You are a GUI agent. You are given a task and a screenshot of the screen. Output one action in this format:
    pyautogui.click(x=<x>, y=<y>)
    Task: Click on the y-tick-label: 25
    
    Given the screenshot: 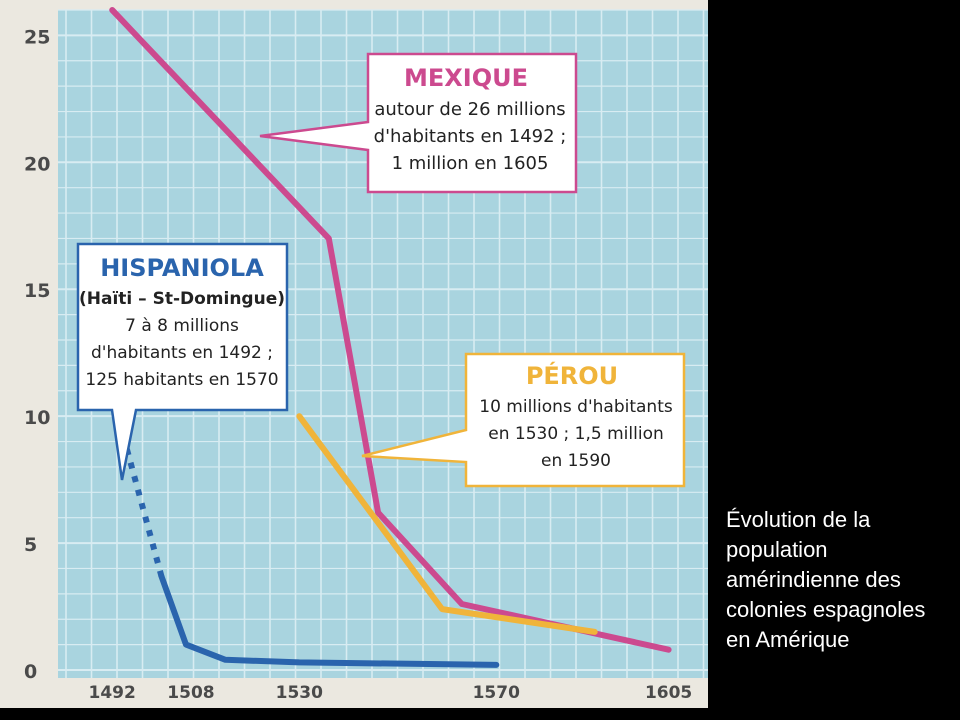 What is the action you would take?
    pyautogui.click(x=37, y=37)
    